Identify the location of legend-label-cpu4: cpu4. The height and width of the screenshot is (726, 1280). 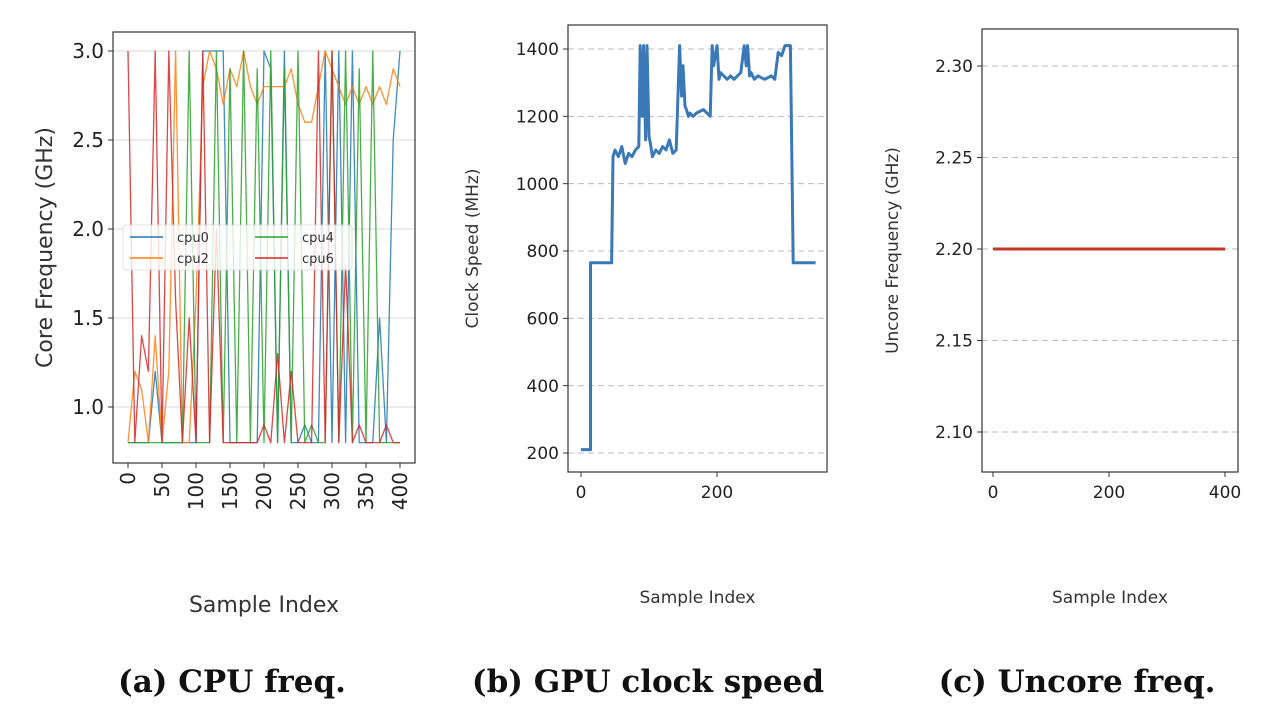
(318, 238).